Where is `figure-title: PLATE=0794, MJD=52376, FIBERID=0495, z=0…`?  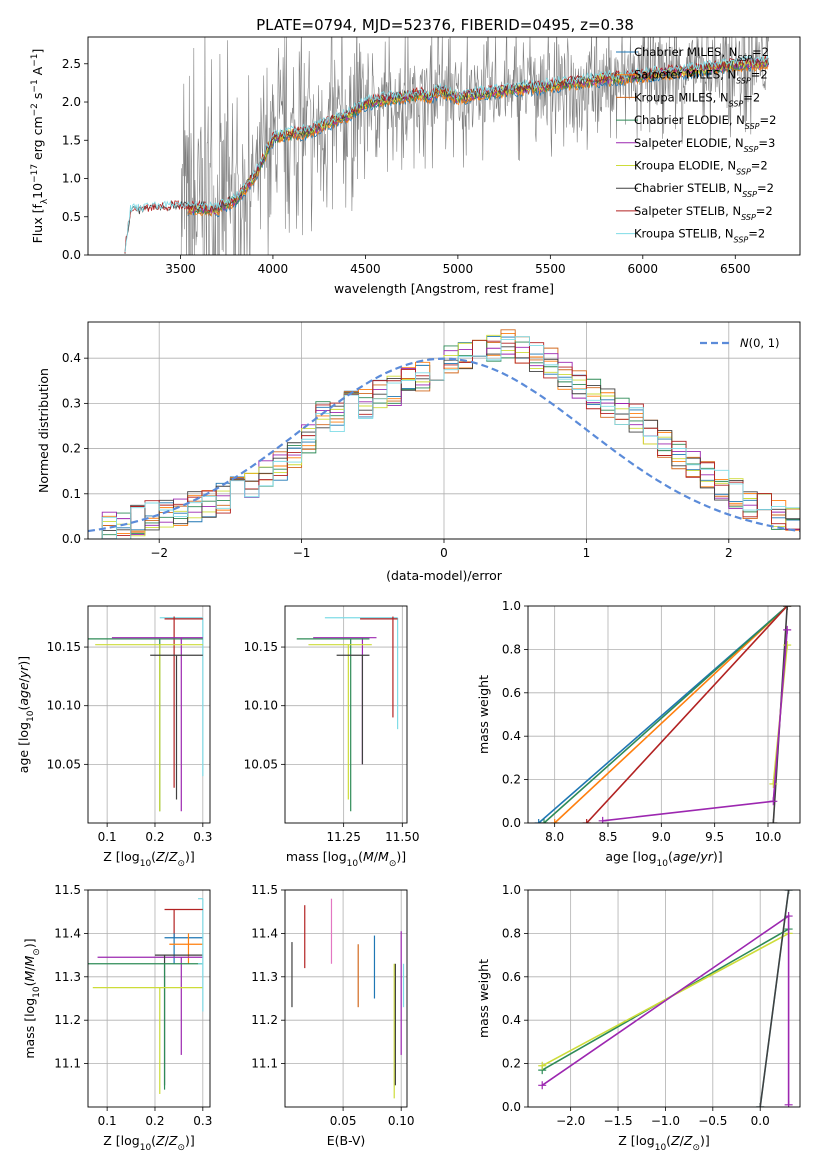
figure-title: PLATE=0794, MJD=52376, FIBERID=0495, z=0… is located at coordinates (445, 25).